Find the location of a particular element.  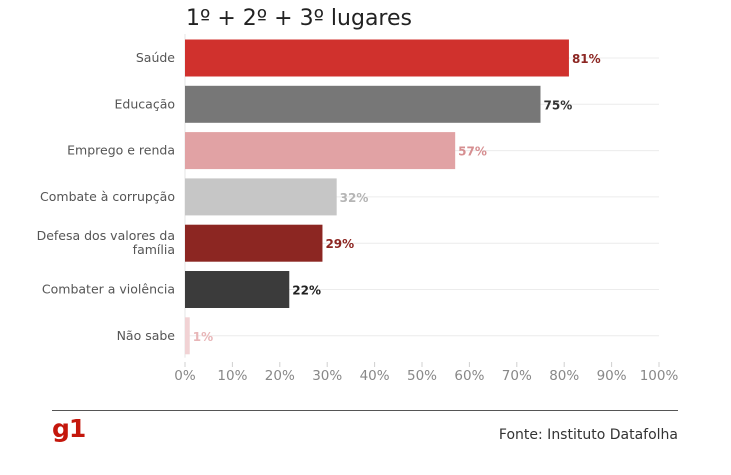

category-label: Educação is located at coordinates (145, 103).